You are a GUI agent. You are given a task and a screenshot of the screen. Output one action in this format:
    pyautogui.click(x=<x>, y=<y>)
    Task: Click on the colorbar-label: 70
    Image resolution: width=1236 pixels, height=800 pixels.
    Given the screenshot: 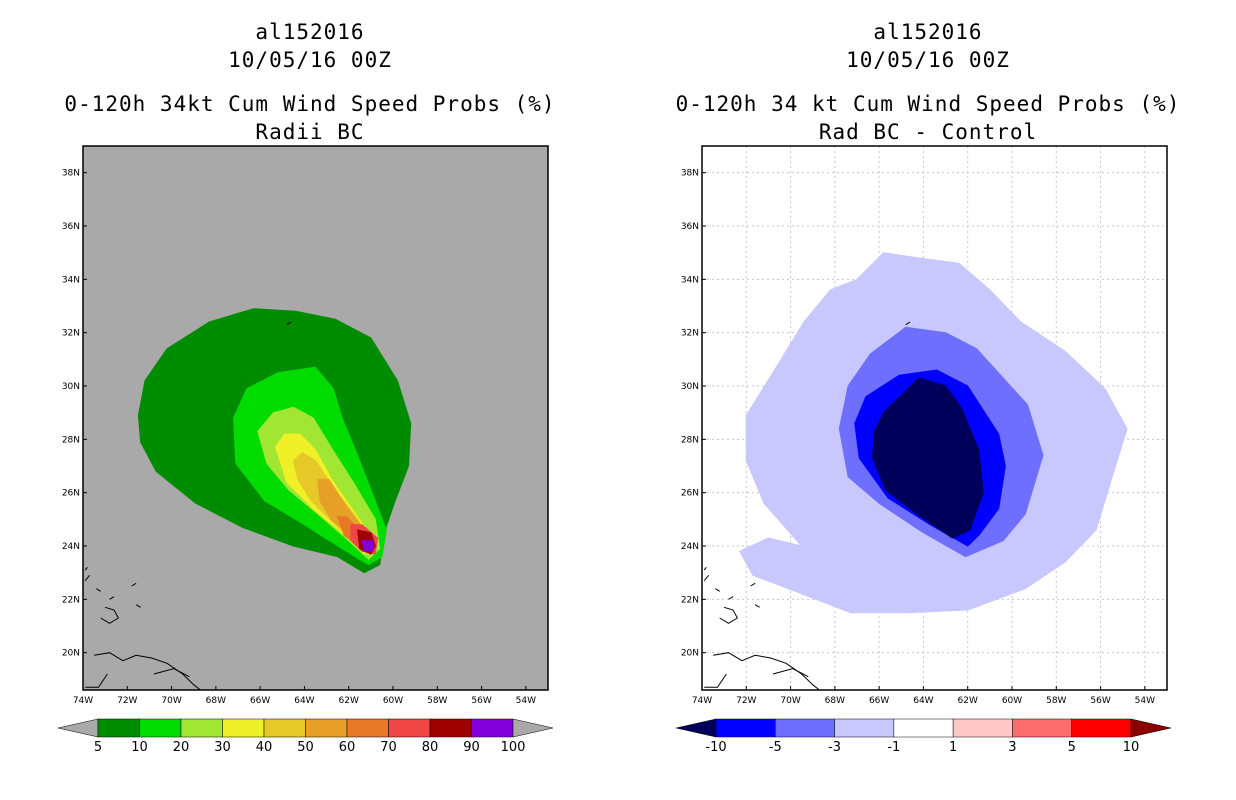 What is the action you would take?
    pyautogui.click(x=388, y=747)
    